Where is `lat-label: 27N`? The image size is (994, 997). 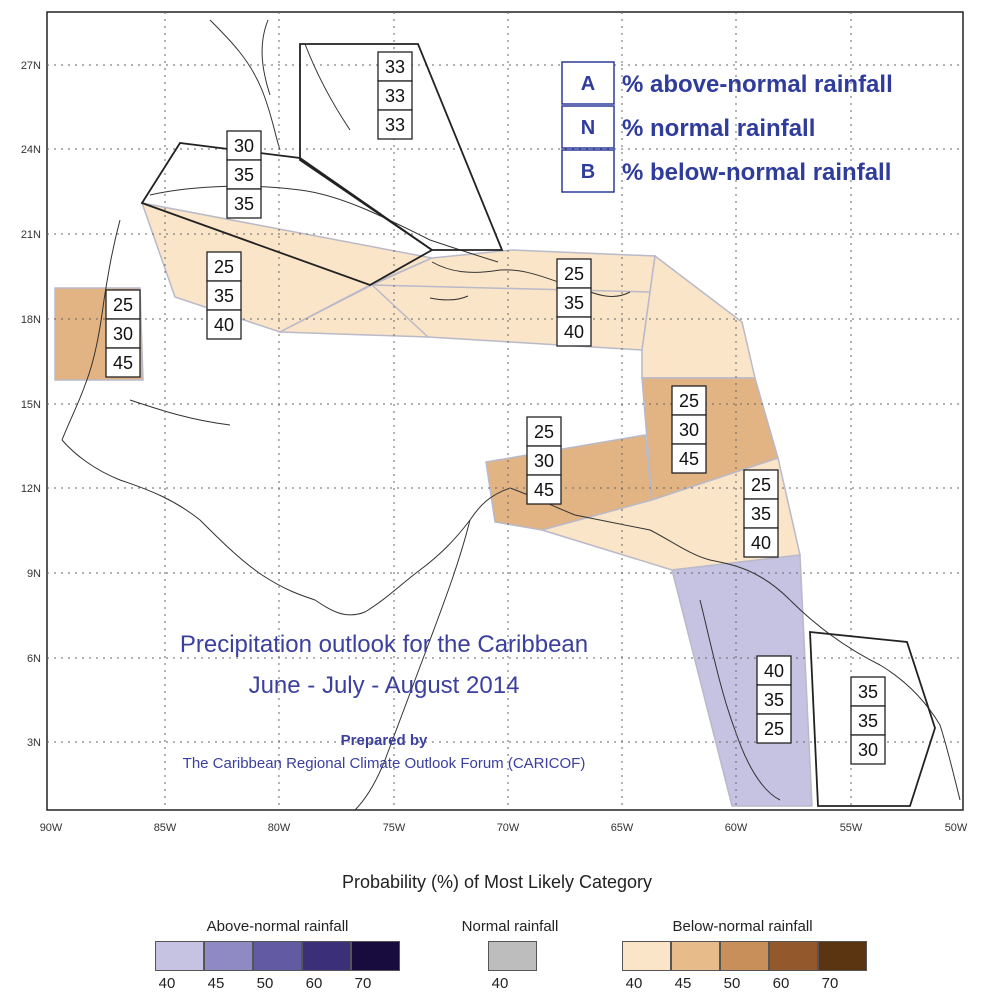 lat-label: 27N is located at coordinates (31, 66).